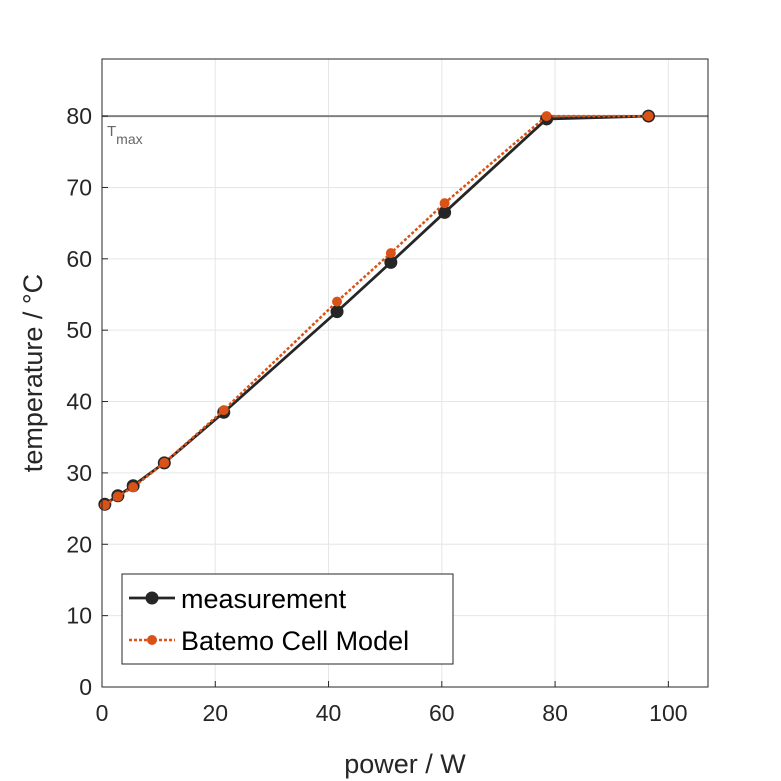 The height and width of the screenshot is (781, 781). Describe the element at coordinates (125, 135) in the screenshot. I see `tmax-label: Tmax` at that location.